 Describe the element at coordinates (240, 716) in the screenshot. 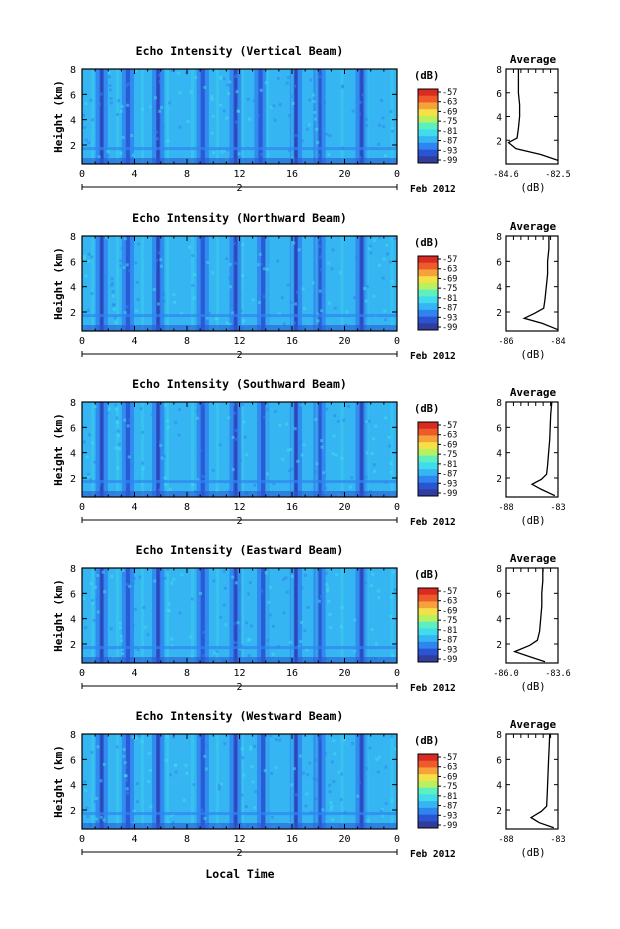

I see `panel-title: Echo Intensity (Westward Beam)` at that location.